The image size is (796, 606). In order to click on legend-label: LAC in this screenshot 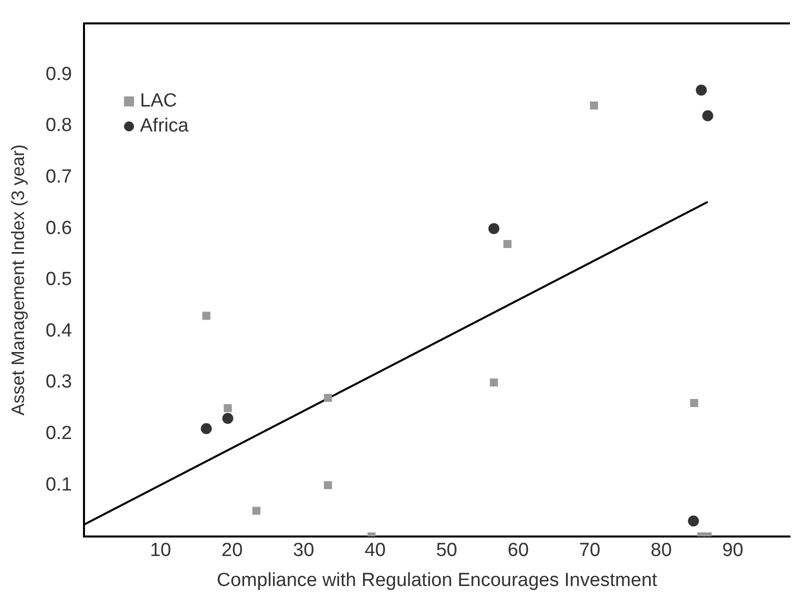, I will do `click(158, 101)`.